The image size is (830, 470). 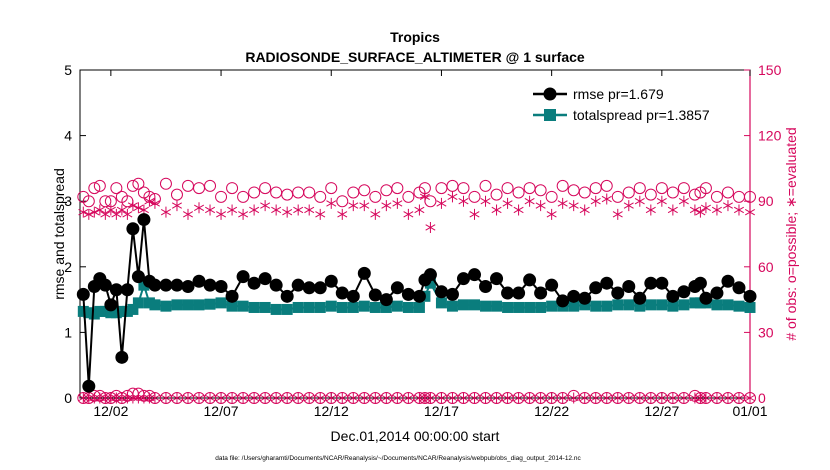 I want to click on x-axis-label: Dec.01,2014 00:00:00 start, so click(x=415, y=436).